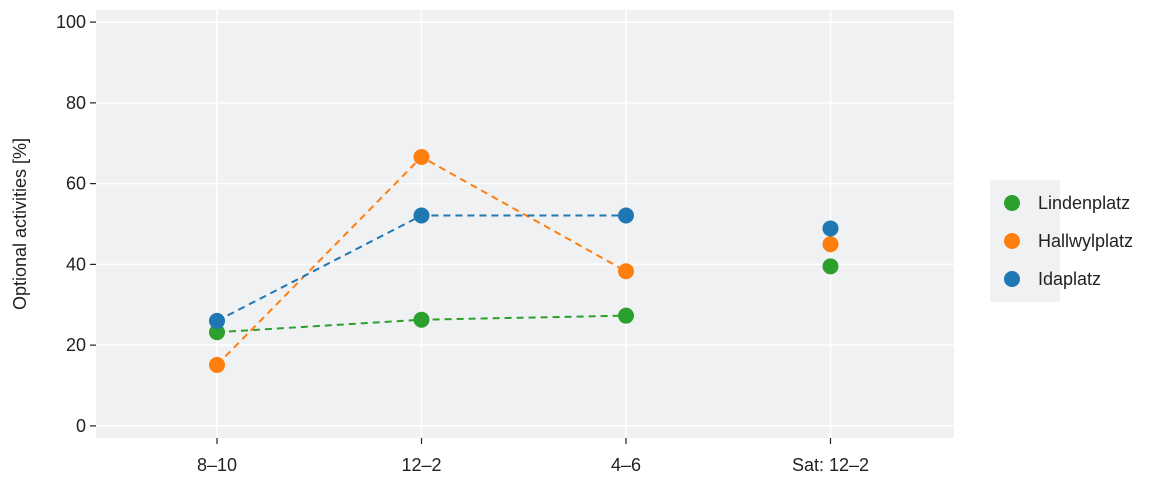  Describe the element at coordinates (830, 465) in the screenshot. I see `x-tick-label: Sat: 12–2` at that location.